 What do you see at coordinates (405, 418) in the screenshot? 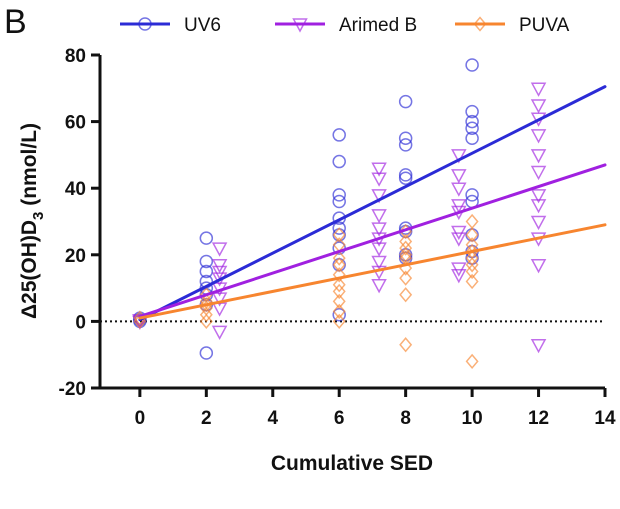
I see `x-tick-label-4: 8` at bounding box center [405, 418].